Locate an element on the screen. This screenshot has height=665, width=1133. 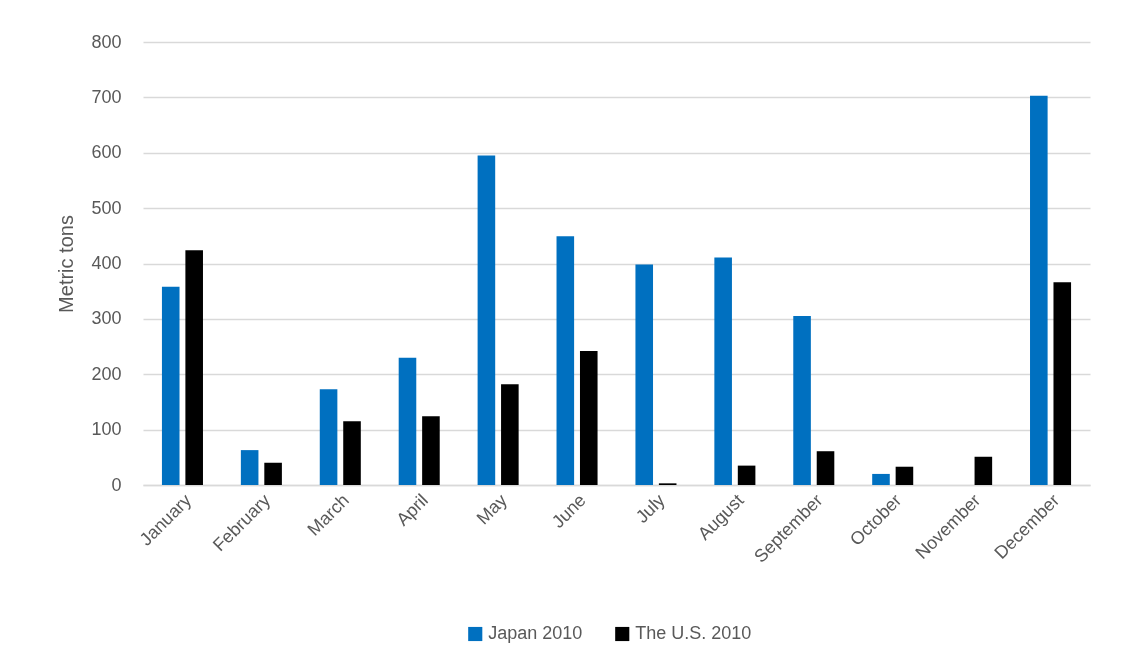
y-tick-label: 300 is located at coordinates (106, 318).